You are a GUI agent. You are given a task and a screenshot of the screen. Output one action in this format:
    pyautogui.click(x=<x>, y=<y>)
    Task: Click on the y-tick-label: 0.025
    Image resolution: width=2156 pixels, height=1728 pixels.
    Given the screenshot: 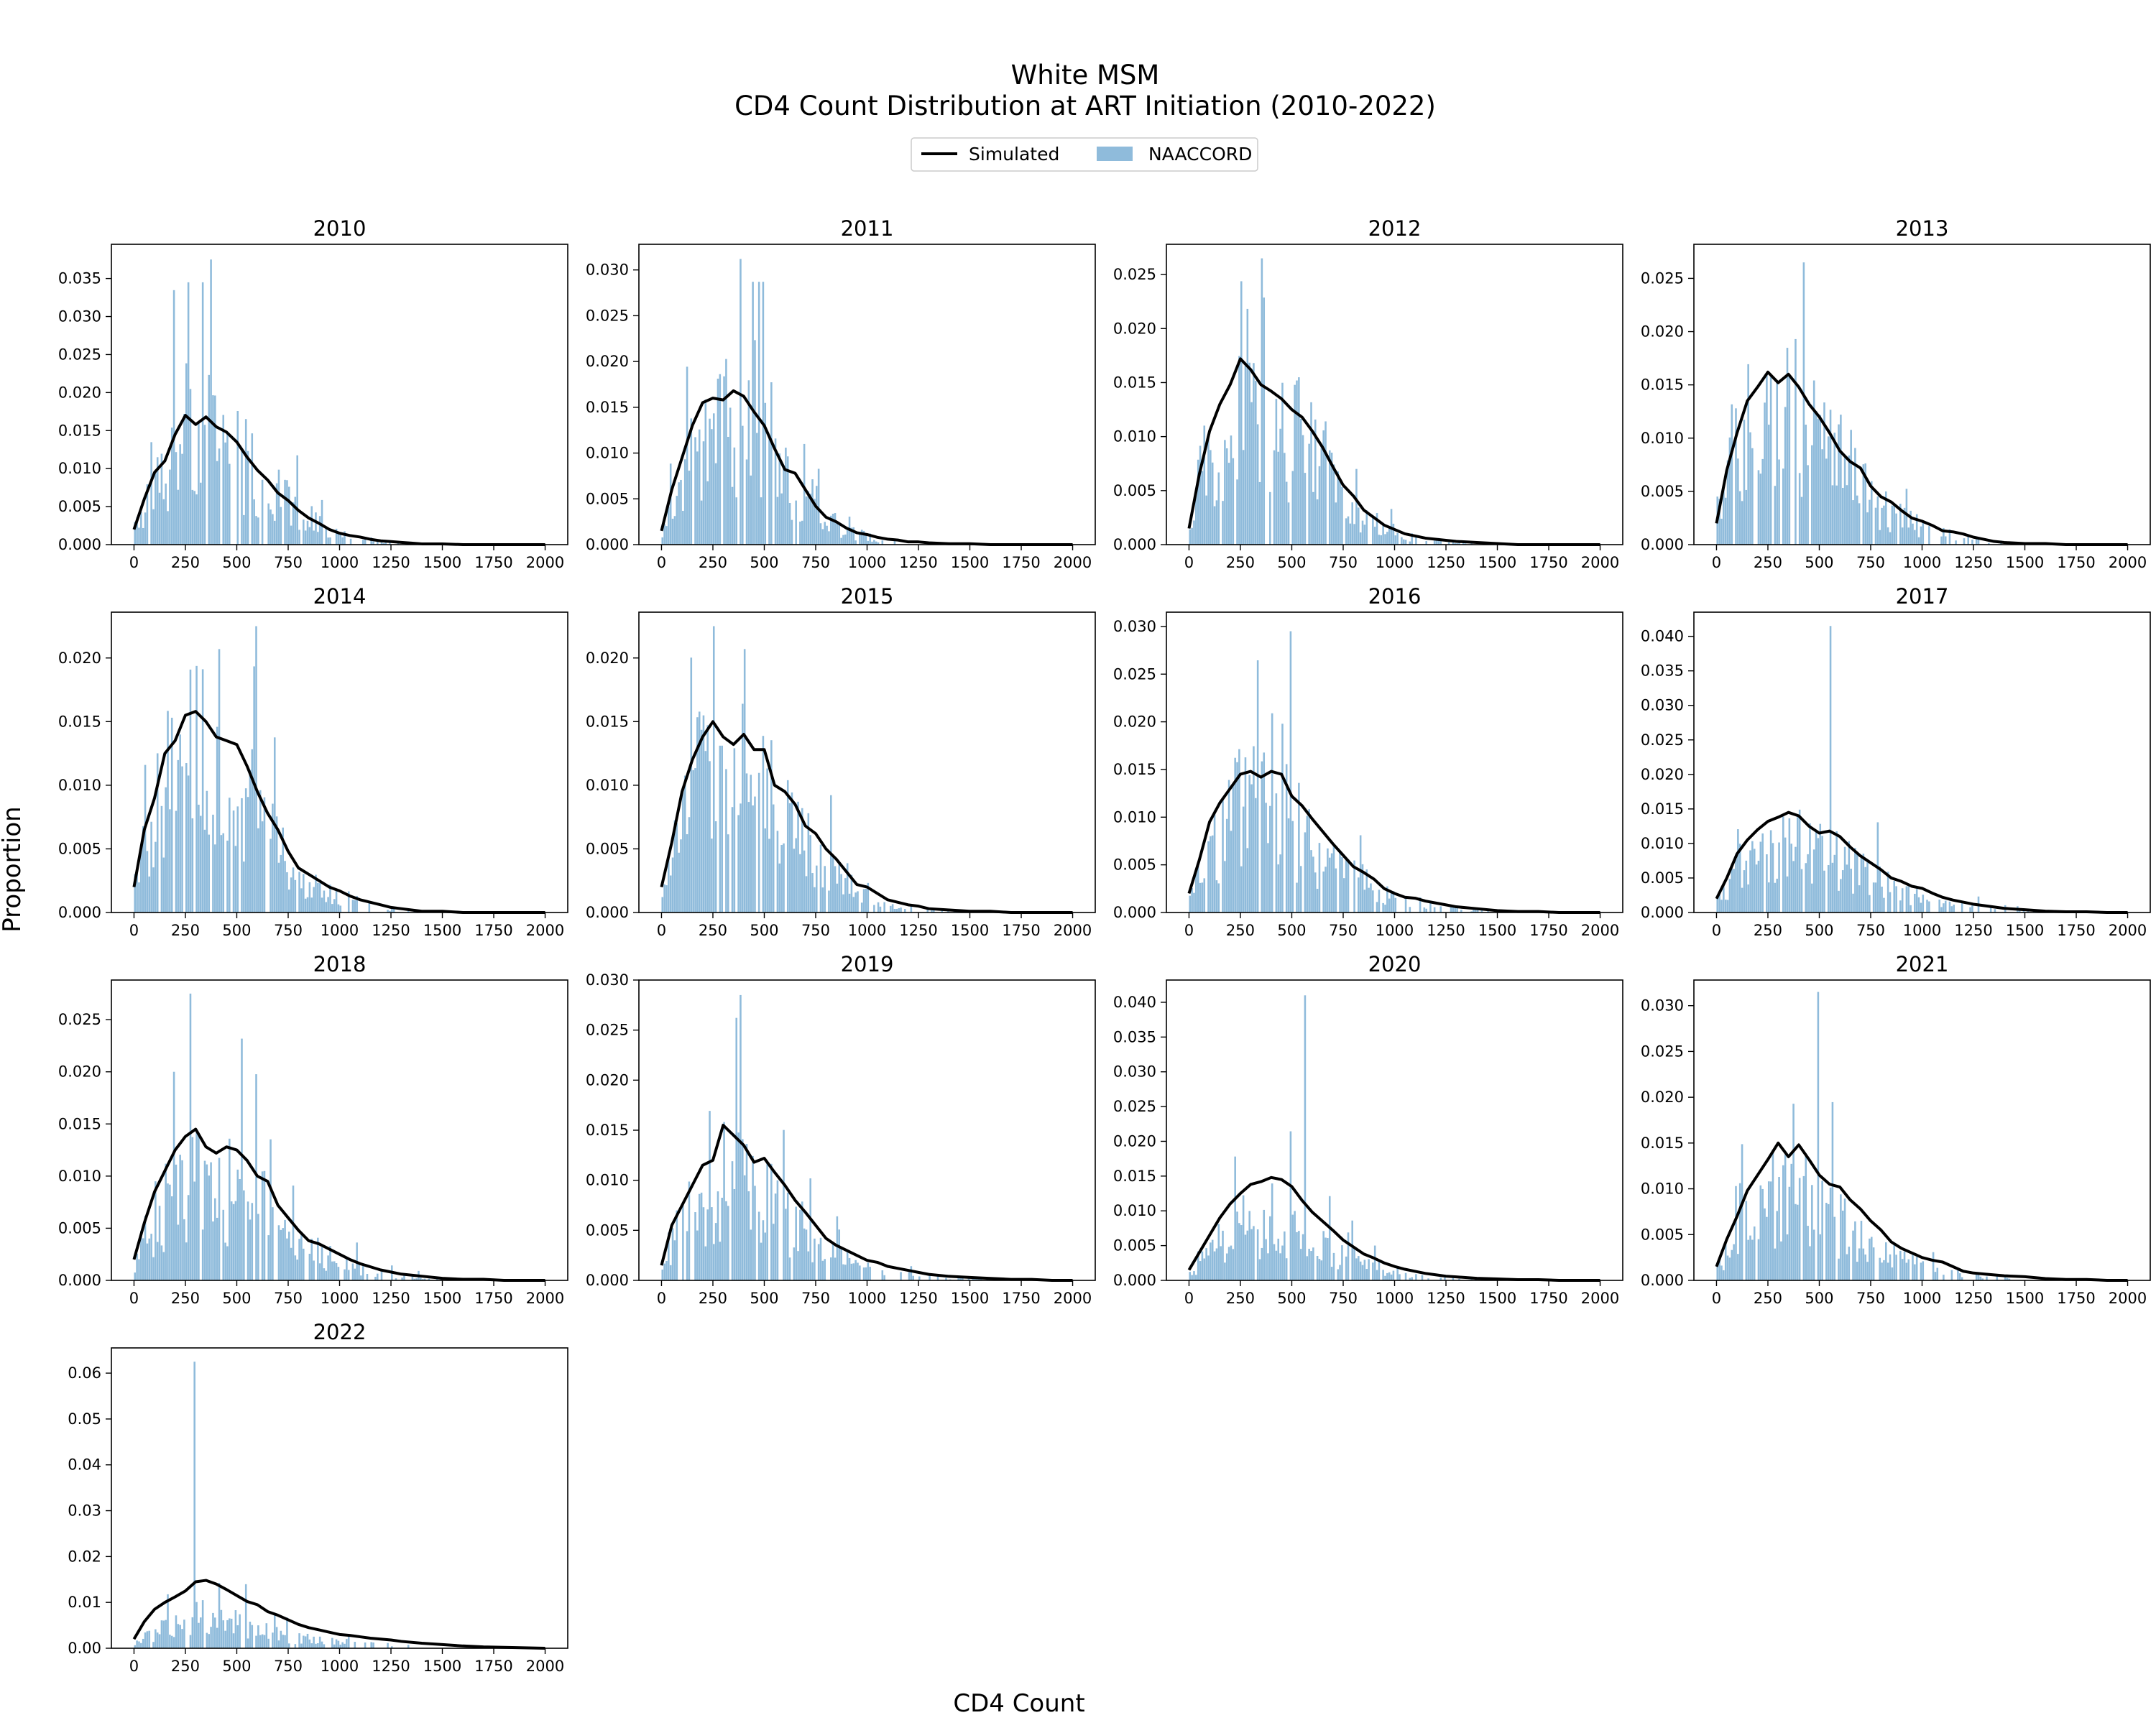 What is the action you would take?
    pyautogui.click(x=1134, y=674)
    